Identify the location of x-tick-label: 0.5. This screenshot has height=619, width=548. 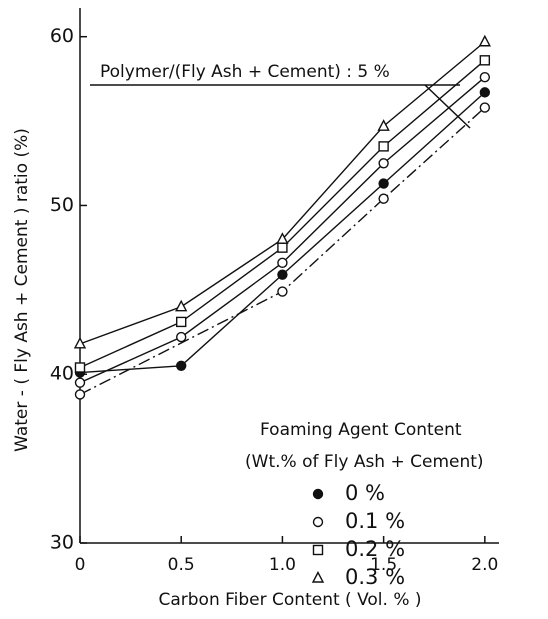
(181, 565).